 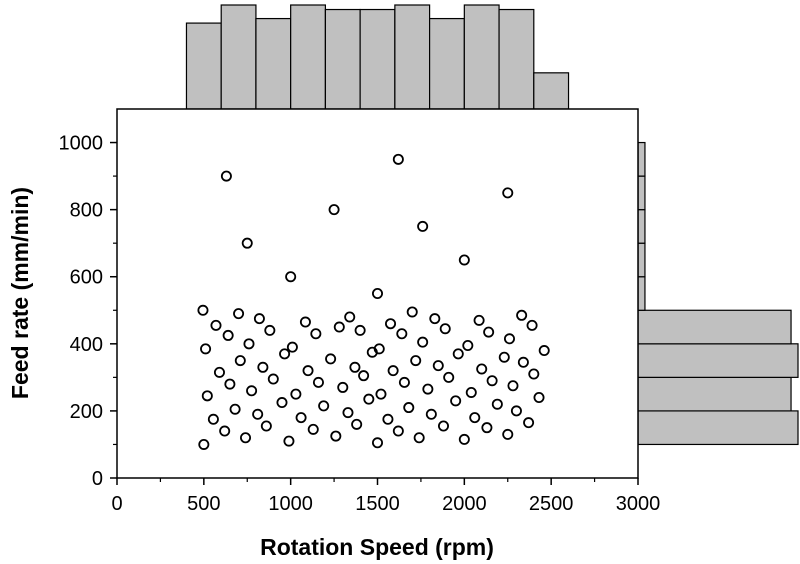 I want to click on x-tick-label: 0, so click(x=116, y=504).